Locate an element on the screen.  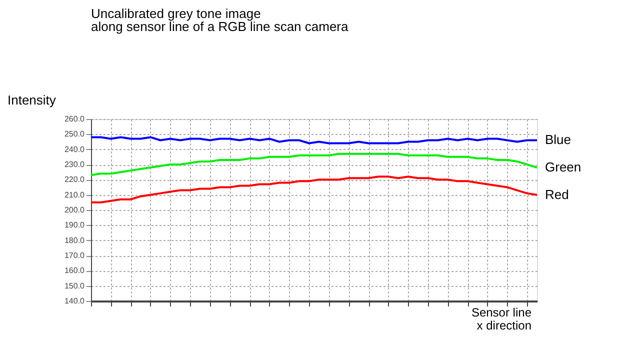
y-tick-label: 230.0 is located at coordinates (75, 164).